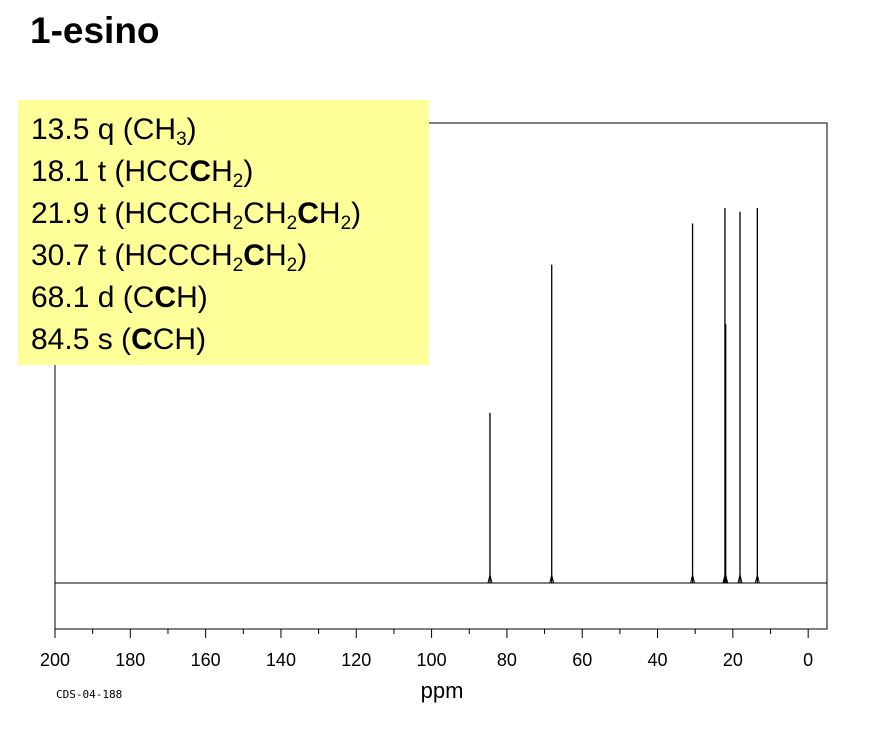 The width and height of the screenshot is (872, 734). Describe the element at coordinates (132, 213) in the screenshot. I see `assignment-text: 21.9 t (HCCCH` at that location.